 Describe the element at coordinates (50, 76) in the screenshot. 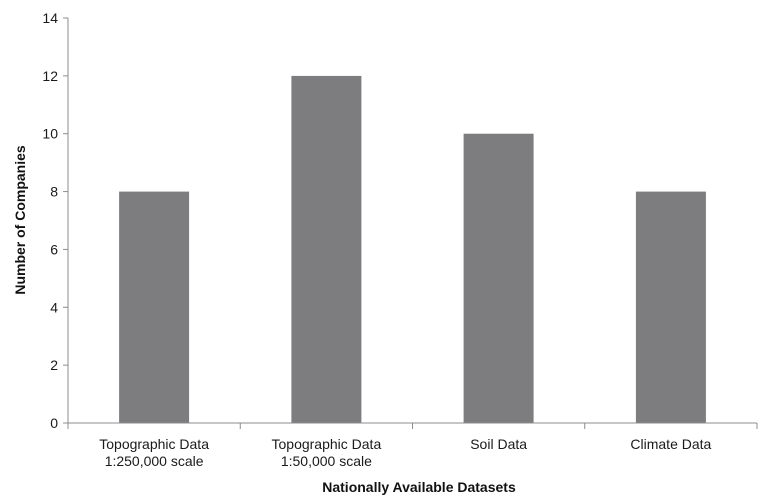

I see `y-tick-label: 12` at that location.